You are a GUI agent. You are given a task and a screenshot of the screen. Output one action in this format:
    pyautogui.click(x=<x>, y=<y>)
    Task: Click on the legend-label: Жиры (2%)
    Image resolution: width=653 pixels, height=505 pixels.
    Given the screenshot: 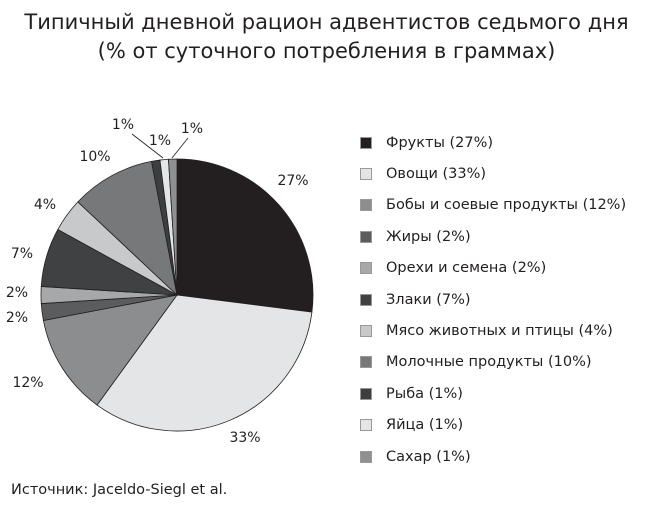 What is the action you would take?
    pyautogui.click(x=428, y=236)
    